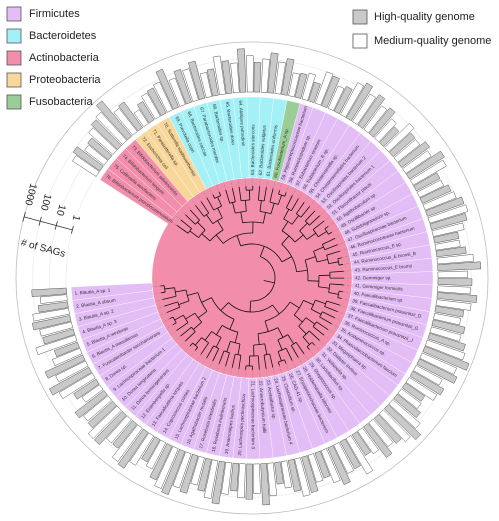 The height and width of the screenshot is (521, 499). What do you see at coordinates (54, 14) in the screenshot?
I see `legend-label: Firmicutes` at bounding box center [54, 14].